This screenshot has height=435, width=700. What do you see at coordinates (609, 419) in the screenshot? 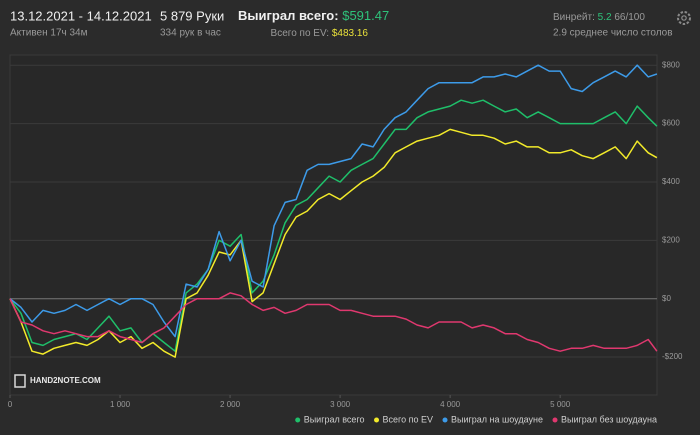
I see `legend-label: Выиграл без шоудауна` at bounding box center [609, 419].